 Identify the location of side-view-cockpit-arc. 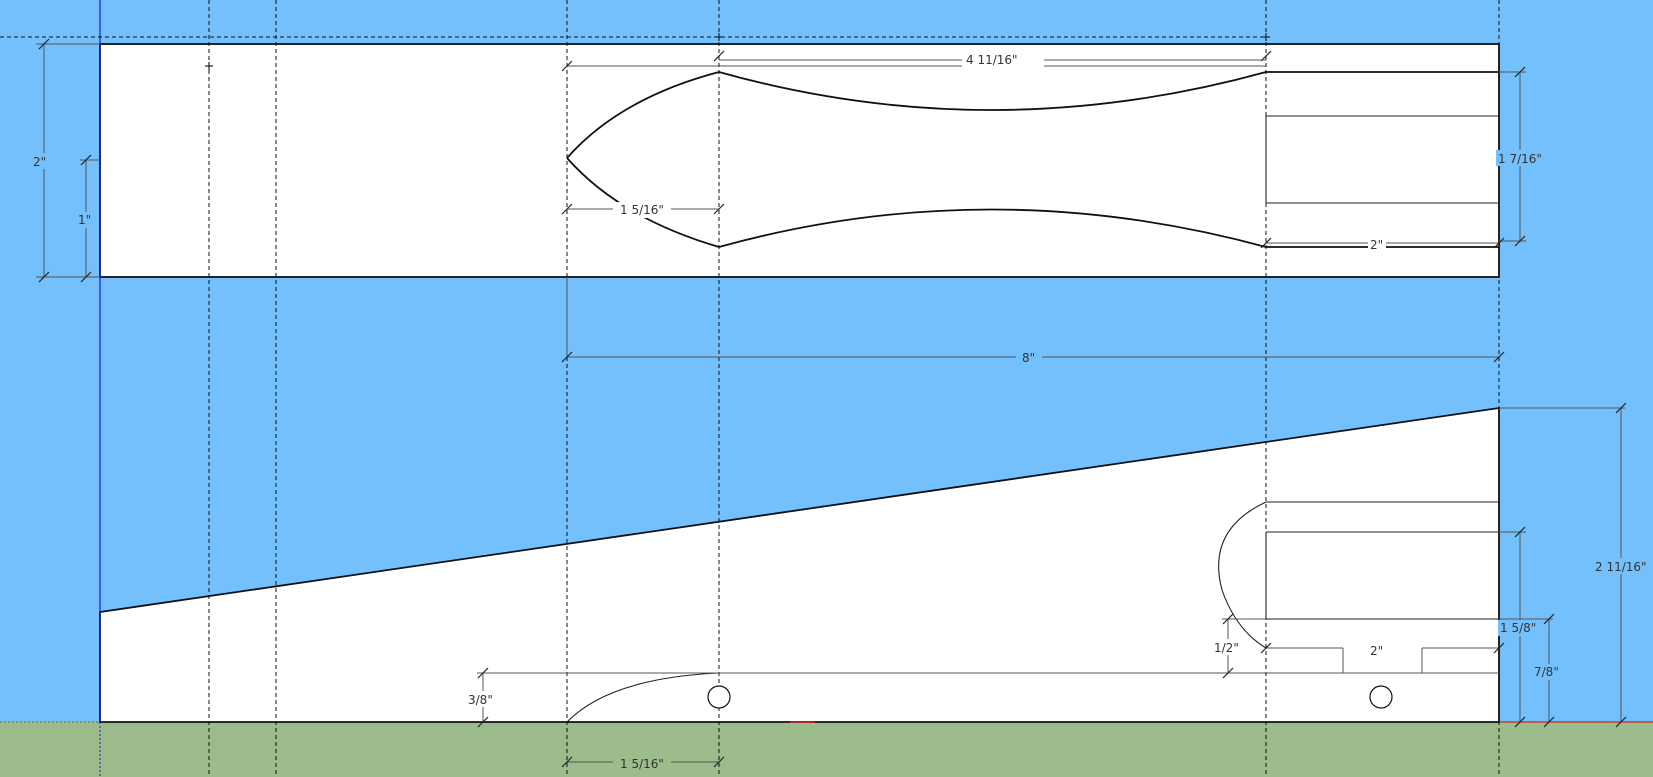
(1242, 575).